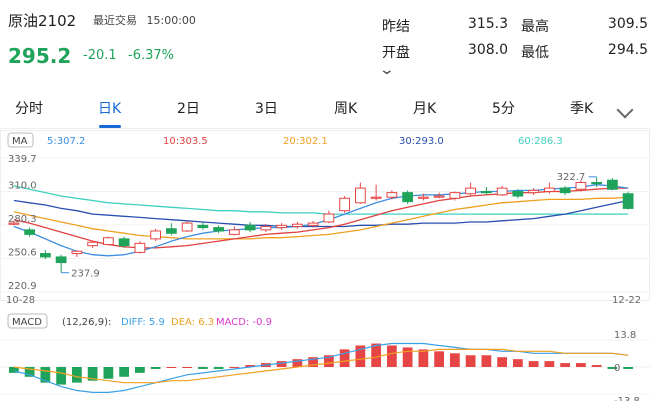 The width and height of the screenshot is (650, 401). I want to click on more-tabs-chevron-icon, so click(625, 110).